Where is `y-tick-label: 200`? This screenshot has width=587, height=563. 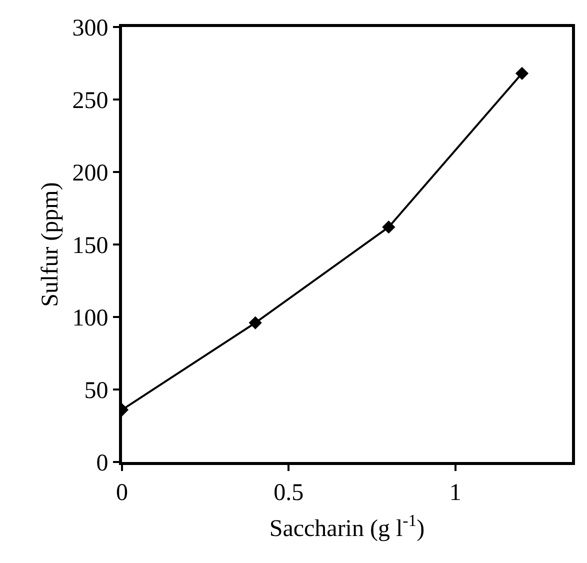
y-tick-label: 200 is located at coordinates (90, 173).